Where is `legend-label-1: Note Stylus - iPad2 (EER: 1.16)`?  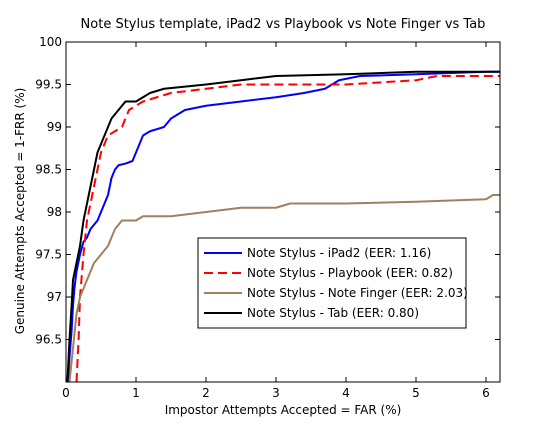 legend-label-1: Note Stylus - iPad2 (EER: 1.16) is located at coordinates (339, 253).